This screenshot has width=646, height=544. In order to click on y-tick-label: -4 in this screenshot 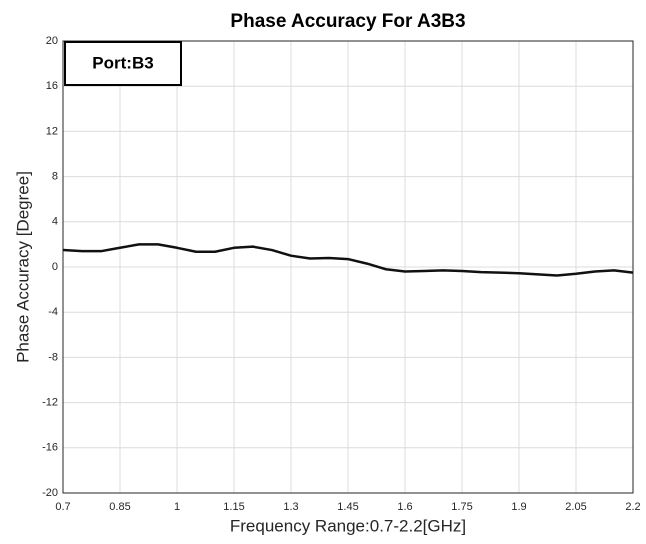, I will do `click(53, 312)`.